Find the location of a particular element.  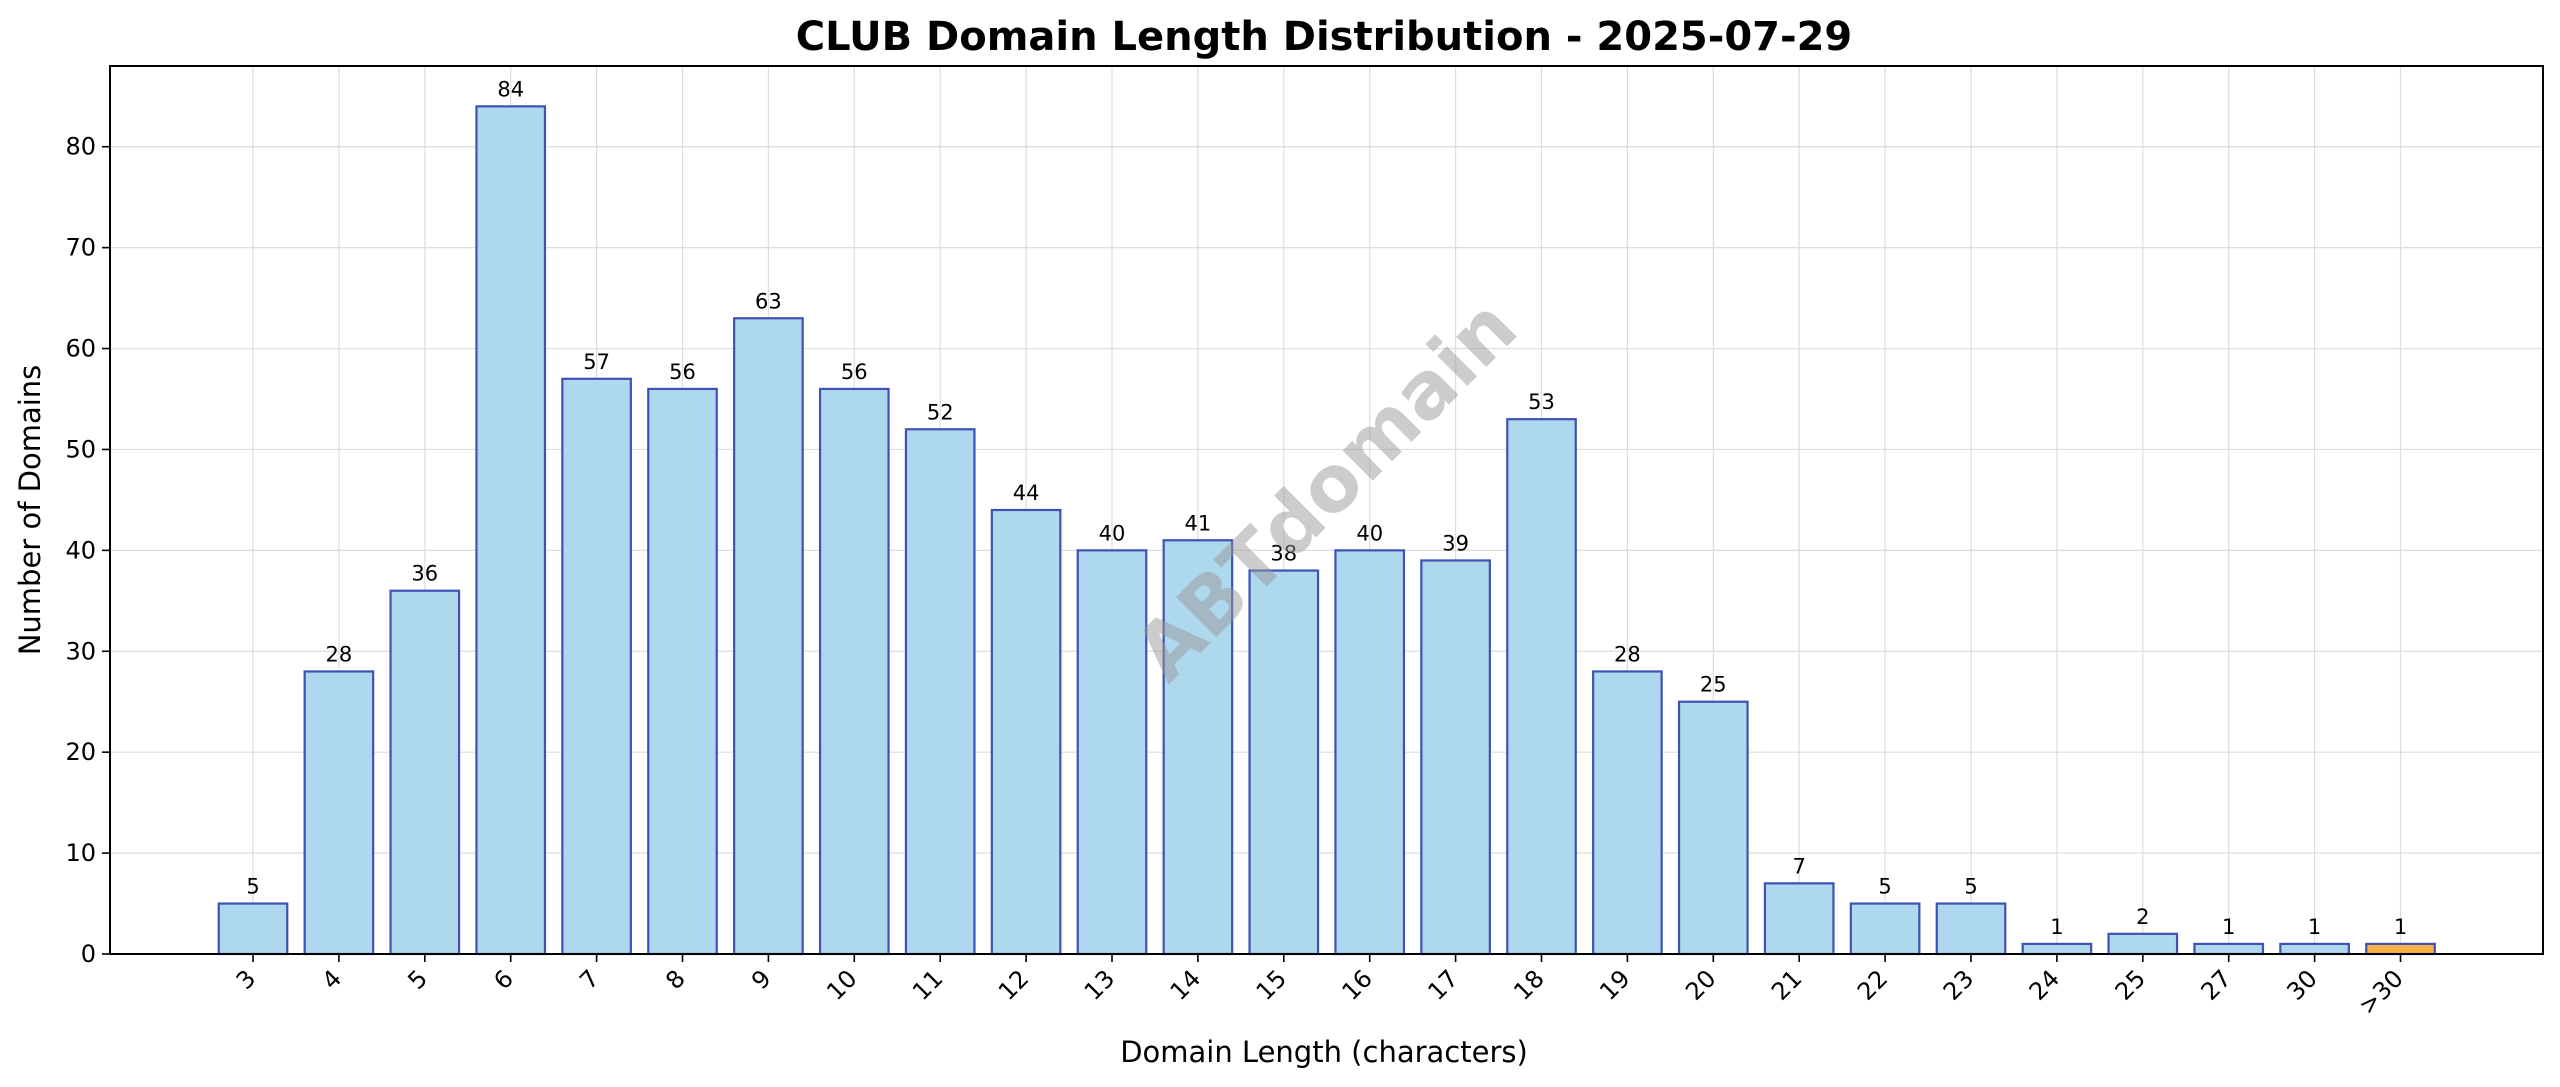

data-label: 53 is located at coordinates (1541, 402).